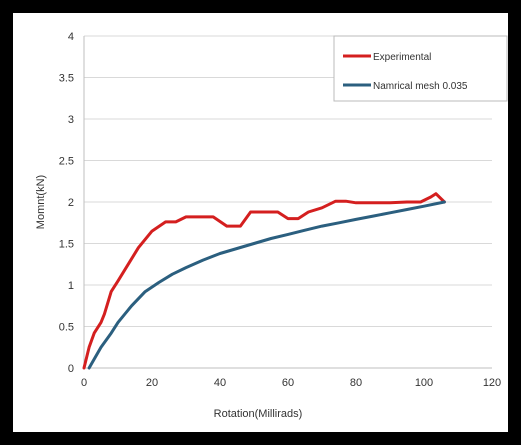  What do you see at coordinates (220, 383) in the screenshot?
I see `x-tick-label: 40` at bounding box center [220, 383].